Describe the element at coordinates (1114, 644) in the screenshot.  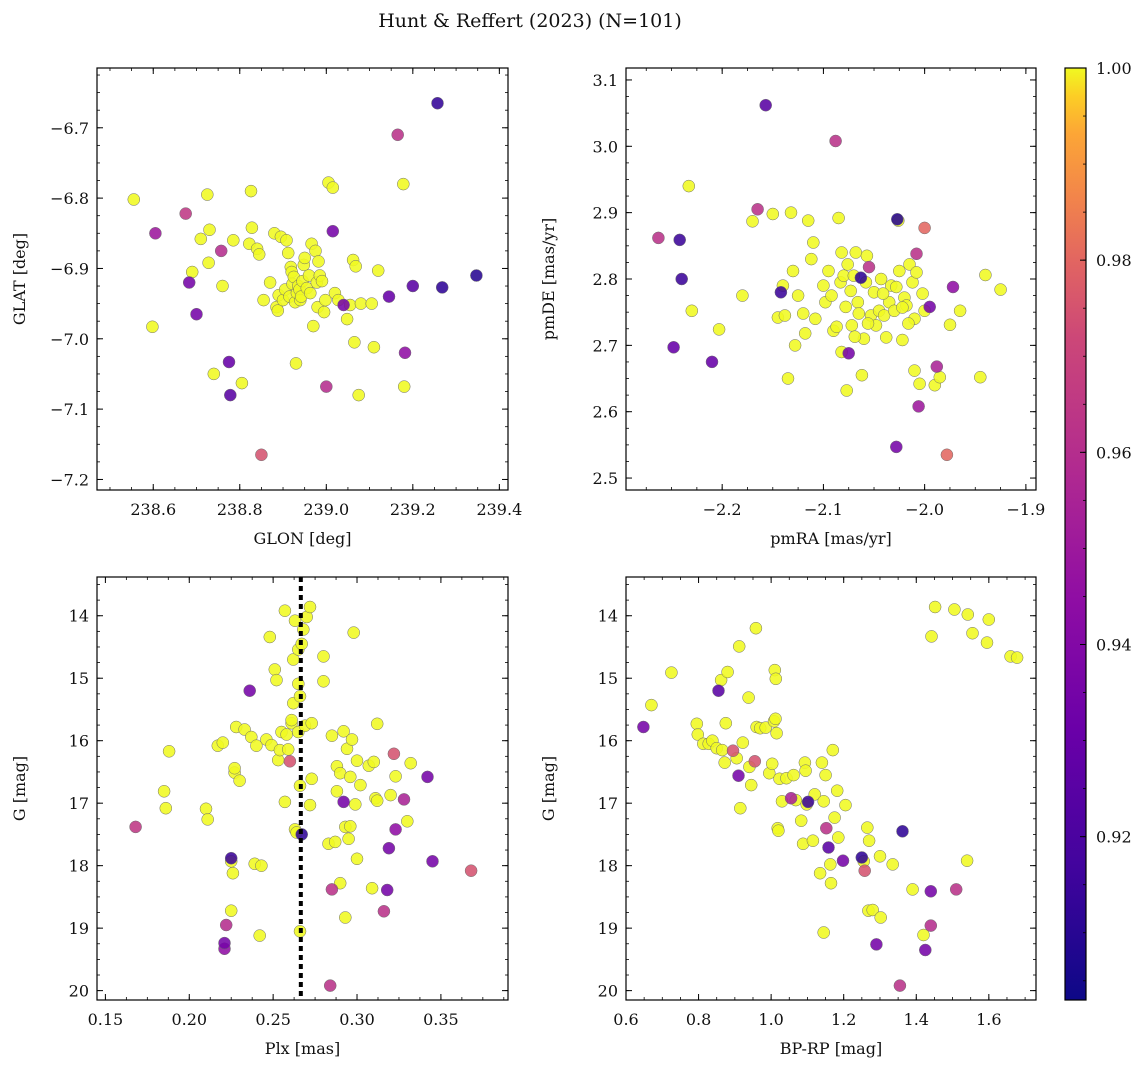
I see `colorbar-tick-label: 0.94` at that location.